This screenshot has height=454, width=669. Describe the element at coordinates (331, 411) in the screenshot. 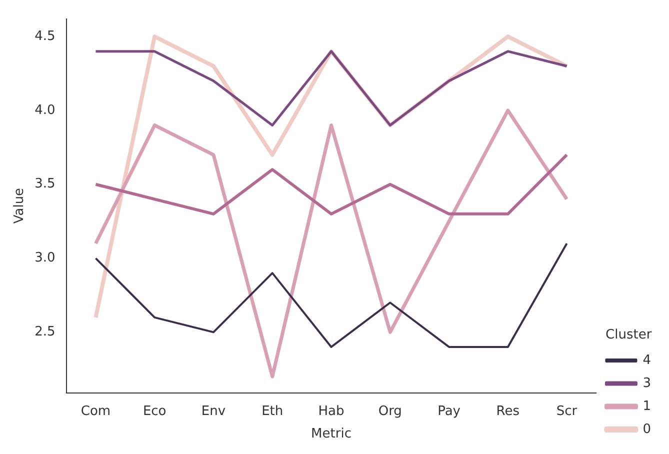

I see `x-tick-label: Hab` at that location.